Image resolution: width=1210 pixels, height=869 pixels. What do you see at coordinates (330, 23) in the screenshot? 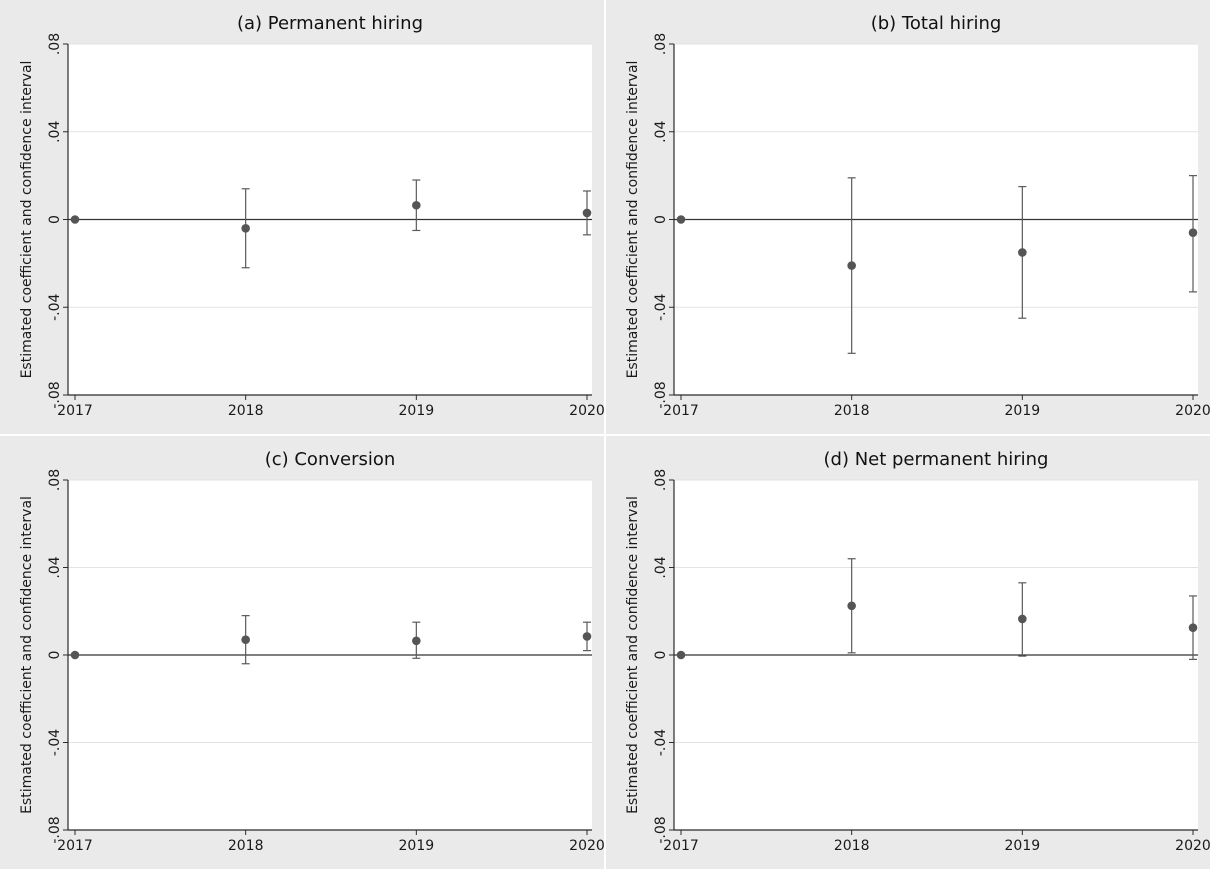
I see `panel-title: (a) Permanent hiring` at bounding box center [330, 23].